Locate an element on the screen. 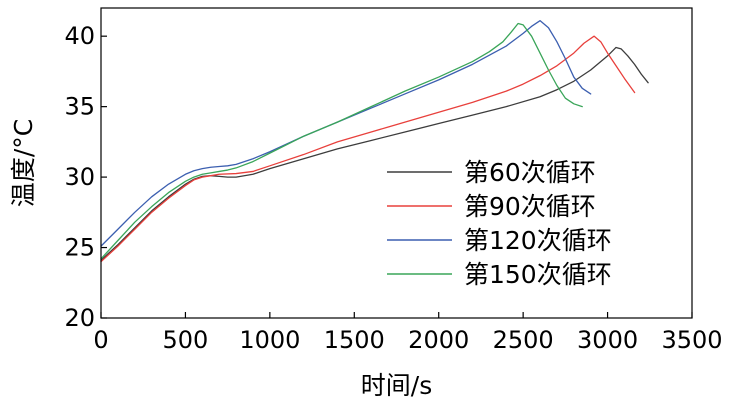 Image resolution: width=730 pixels, height=407 pixels. legend-label: 第120次循环 is located at coordinates (538, 240).